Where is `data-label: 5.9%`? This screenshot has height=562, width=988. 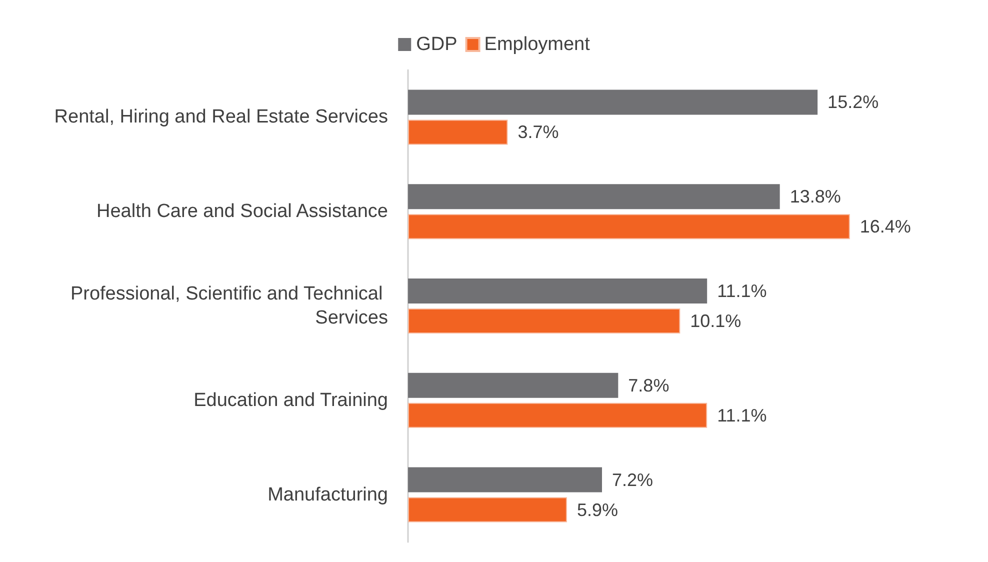
data-label: 5.9% is located at coordinates (597, 510).